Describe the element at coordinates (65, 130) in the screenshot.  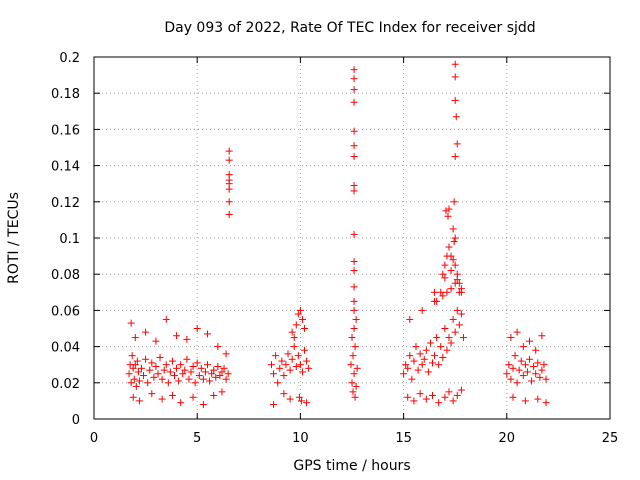
I see `y-tick-label: 0.16` at that location.